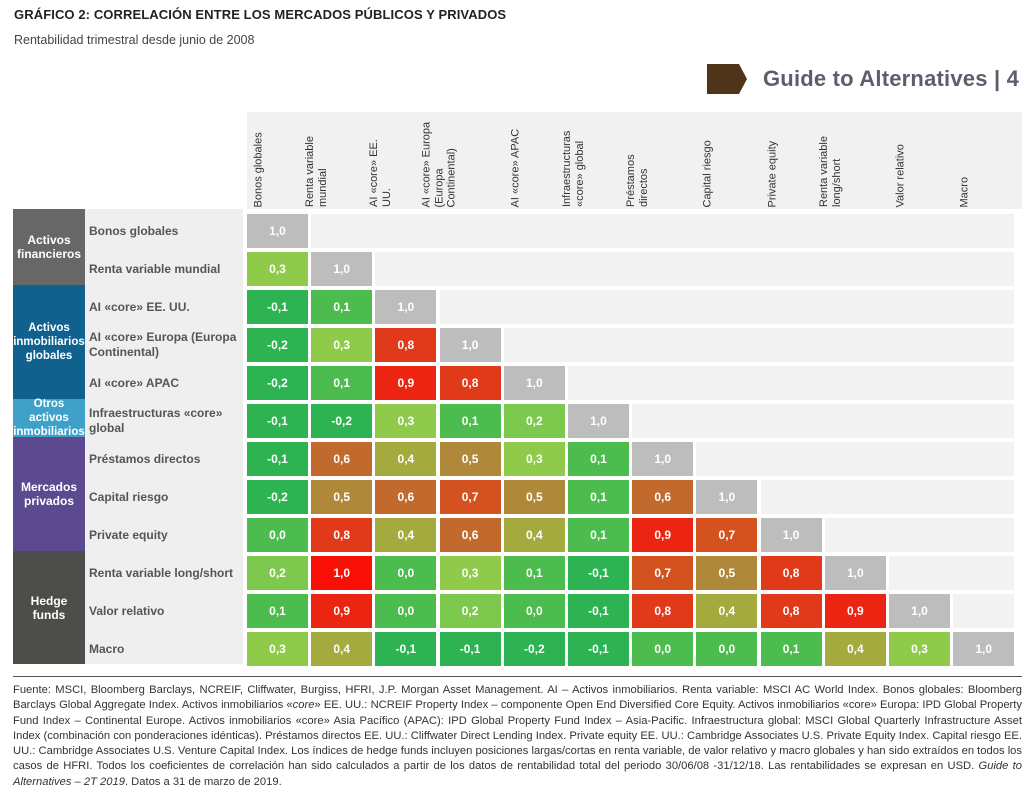  Describe the element at coordinates (134, 230) in the screenshot. I see `row-label-bonos-globales: Bonos globales` at that location.